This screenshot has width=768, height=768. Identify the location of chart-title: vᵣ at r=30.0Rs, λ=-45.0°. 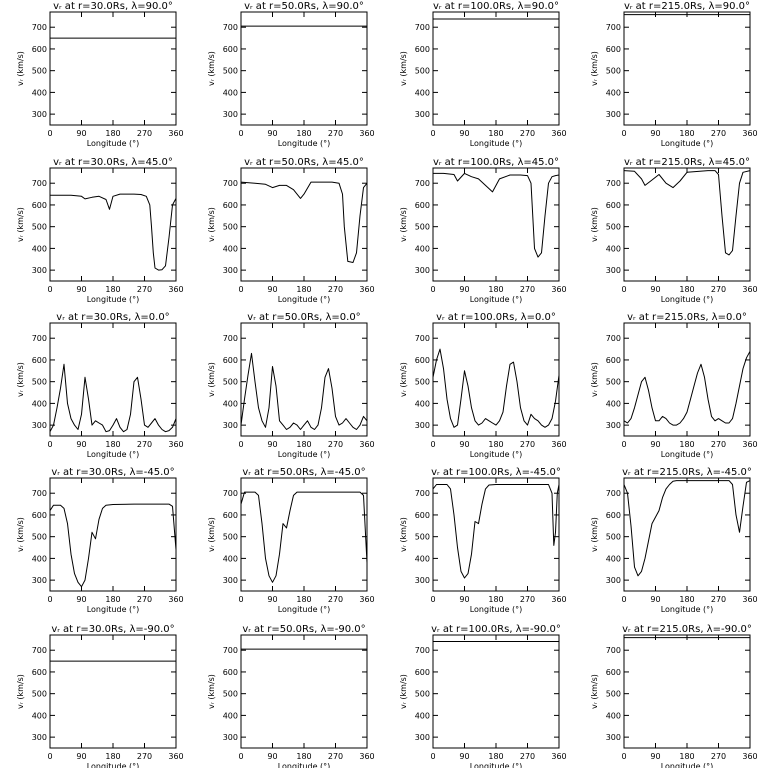
(112, 472).